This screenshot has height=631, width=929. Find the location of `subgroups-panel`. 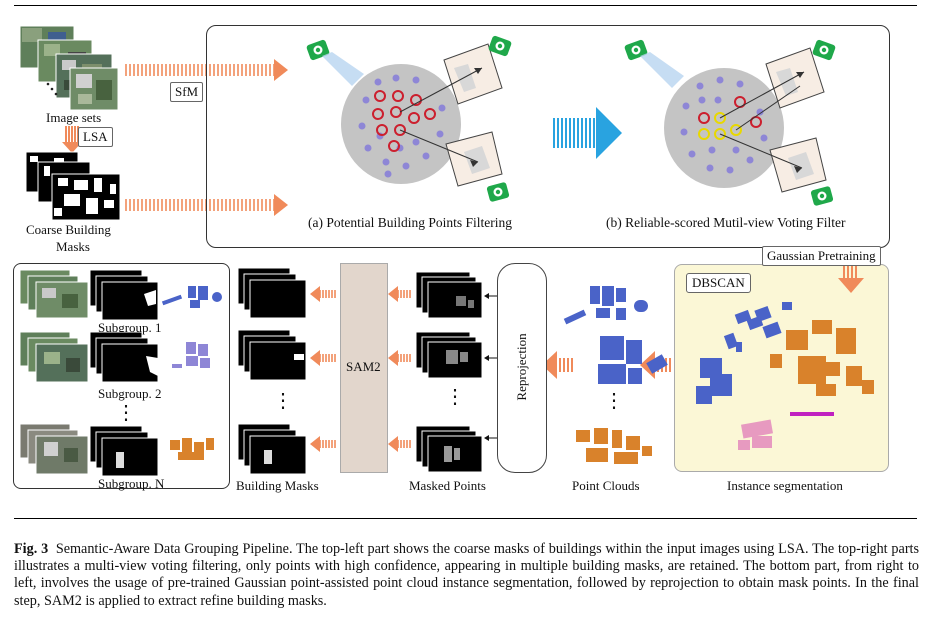

subgroups-panel is located at coordinates (121, 376).